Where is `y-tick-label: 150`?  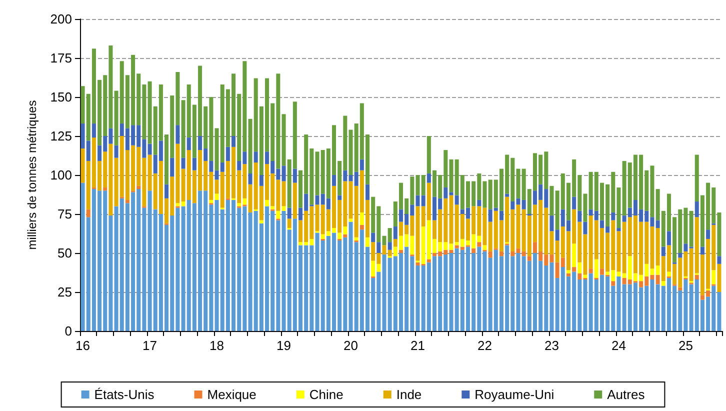
y-tick-label: 150 is located at coordinates (61, 97).